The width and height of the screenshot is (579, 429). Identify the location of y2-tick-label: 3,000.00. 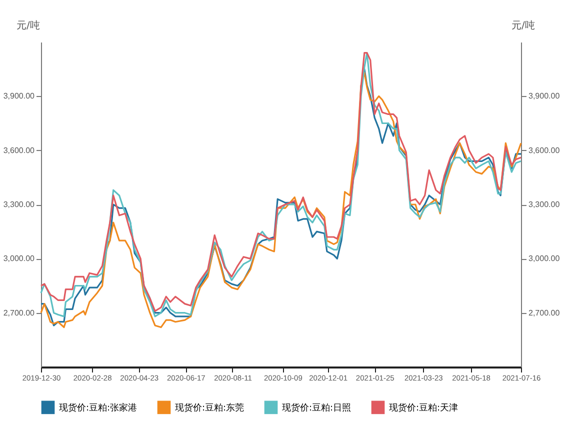
(544, 259).